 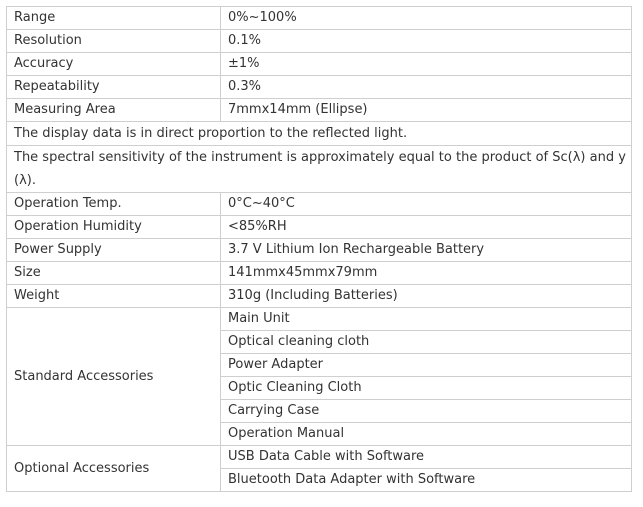 What do you see at coordinates (113, 18) in the screenshot?
I see `spec-label: Range` at bounding box center [113, 18].